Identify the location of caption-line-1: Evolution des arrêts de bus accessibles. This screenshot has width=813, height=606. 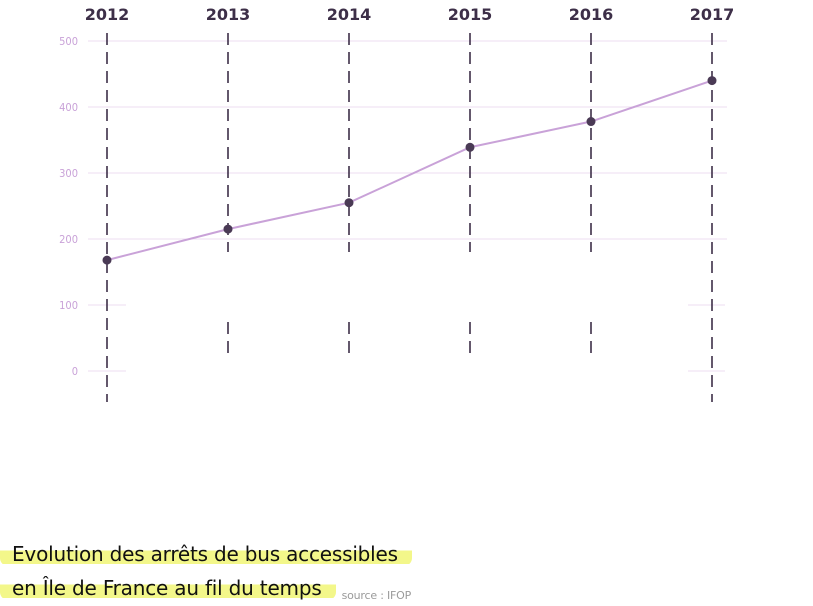
(206, 554).